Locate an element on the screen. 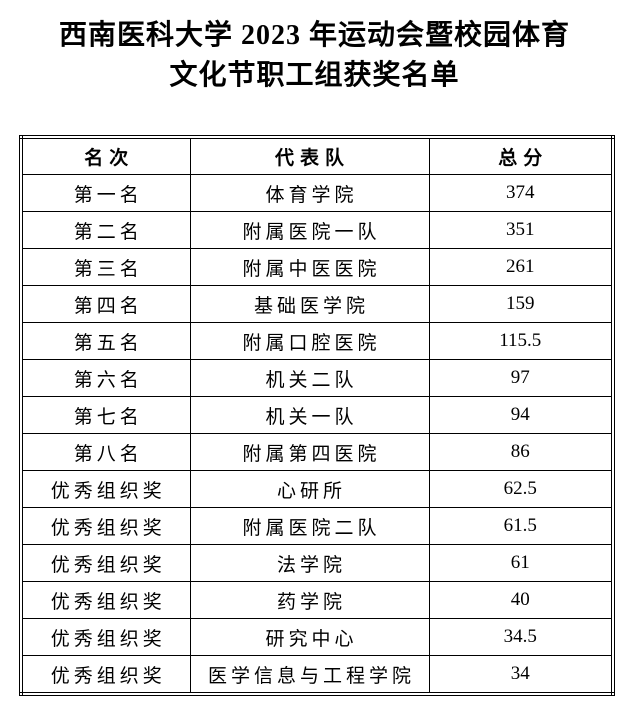  team-cell: 研究中心 is located at coordinates (309, 637).